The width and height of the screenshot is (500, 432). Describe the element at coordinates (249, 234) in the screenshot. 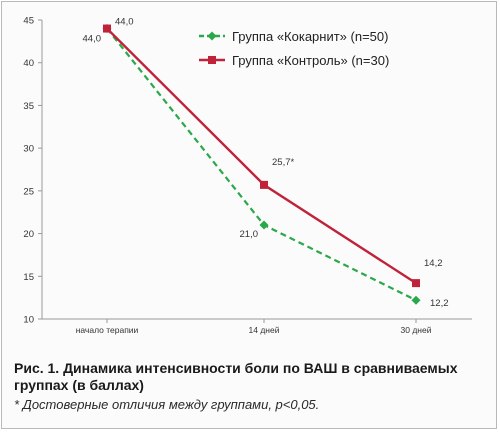

I see `data-label: 21,0` at that location.